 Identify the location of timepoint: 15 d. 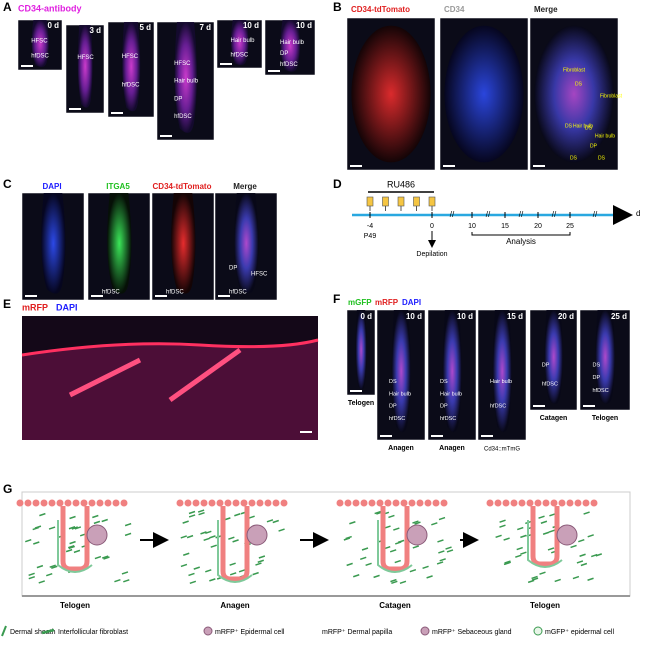
(515, 316).